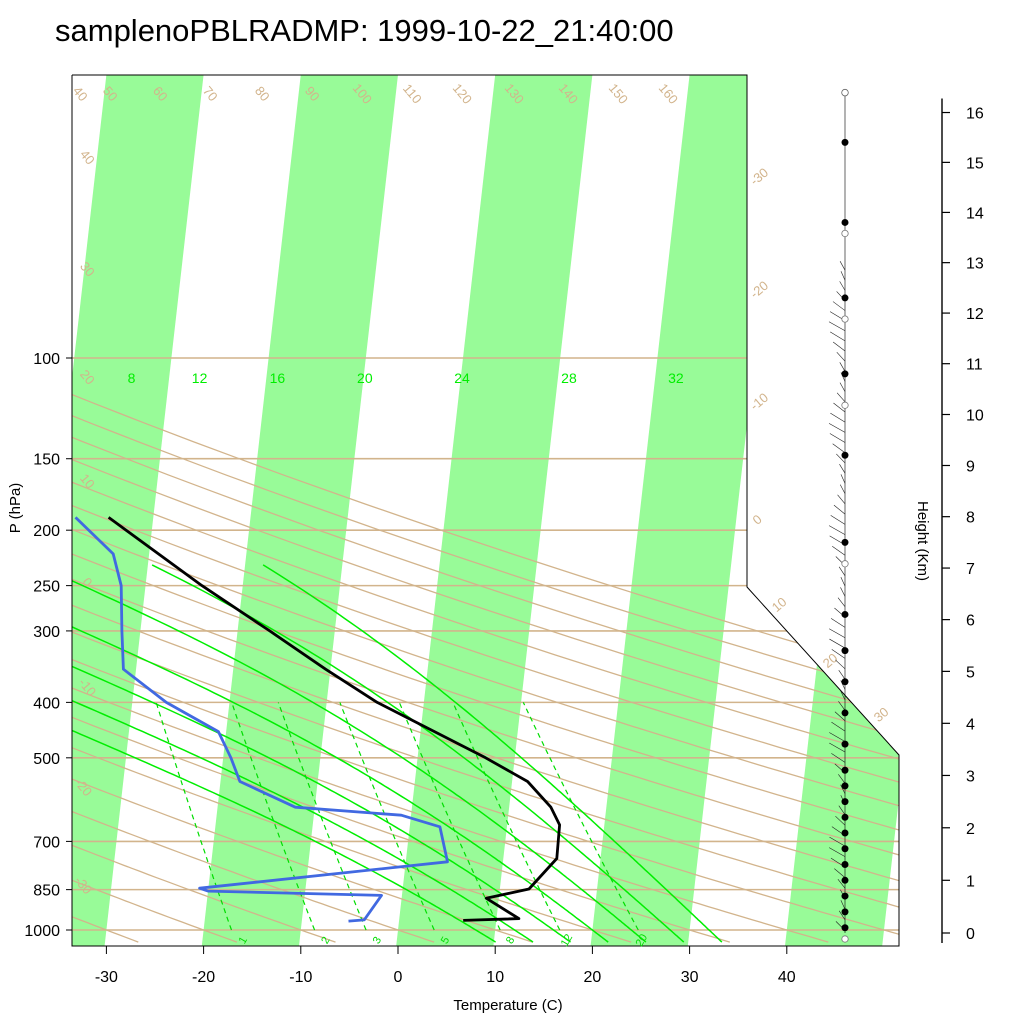  I want to click on height-tick-label: 6, so click(970, 621).